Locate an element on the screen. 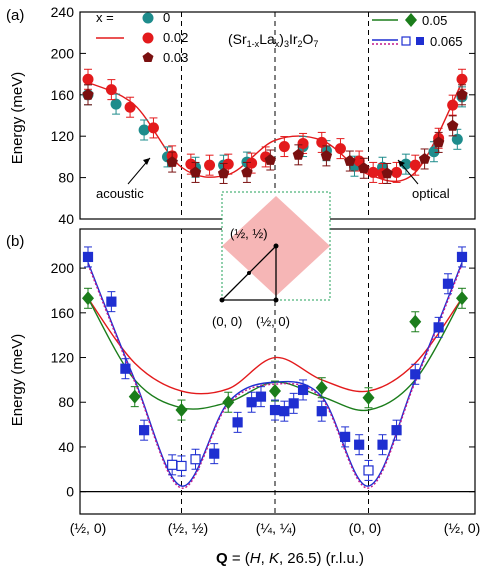  x-tick-label-4: (½, 0) is located at coordinates (462, 528).